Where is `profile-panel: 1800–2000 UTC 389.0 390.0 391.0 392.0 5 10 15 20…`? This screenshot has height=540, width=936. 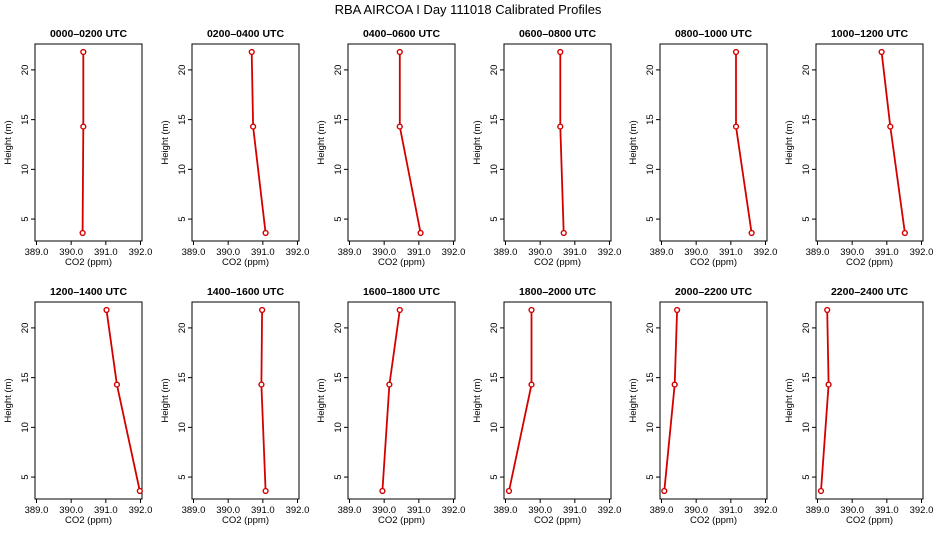
profile-panel: 1800–2000 UTC 389.0 390.0 391.0 392.0 5 10 15 20… is located at coordinates (546, 406).